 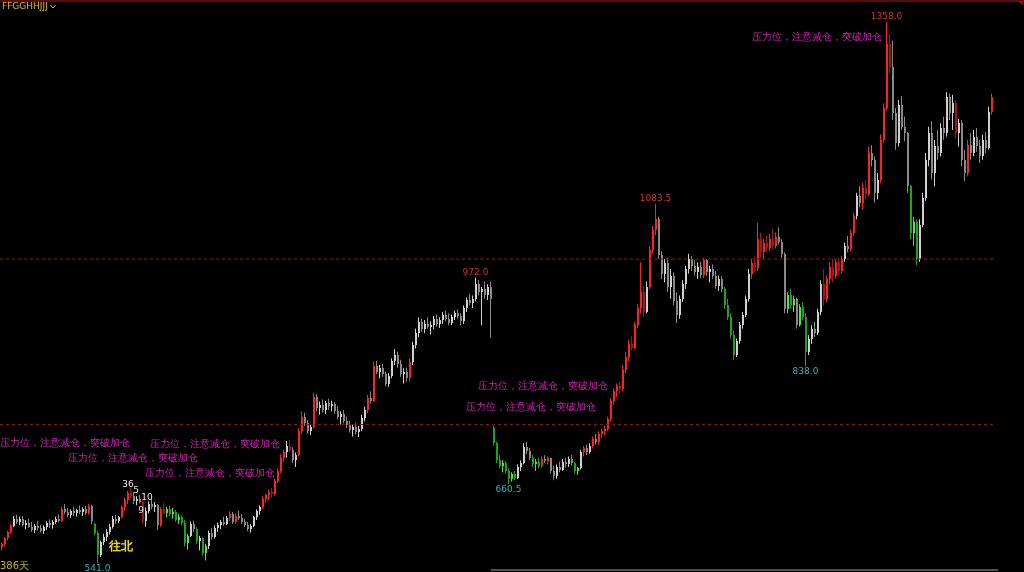 I want to click on annotation: 1358.0, so click(x=886, y=15).